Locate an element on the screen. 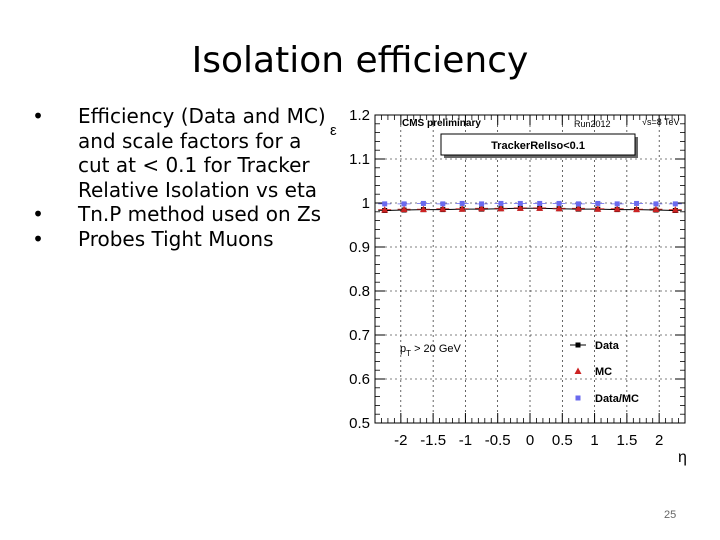 This screenshot has height=540, width=720. bullet-text: Probes Tight Muons is located at coordinates (176, 238).